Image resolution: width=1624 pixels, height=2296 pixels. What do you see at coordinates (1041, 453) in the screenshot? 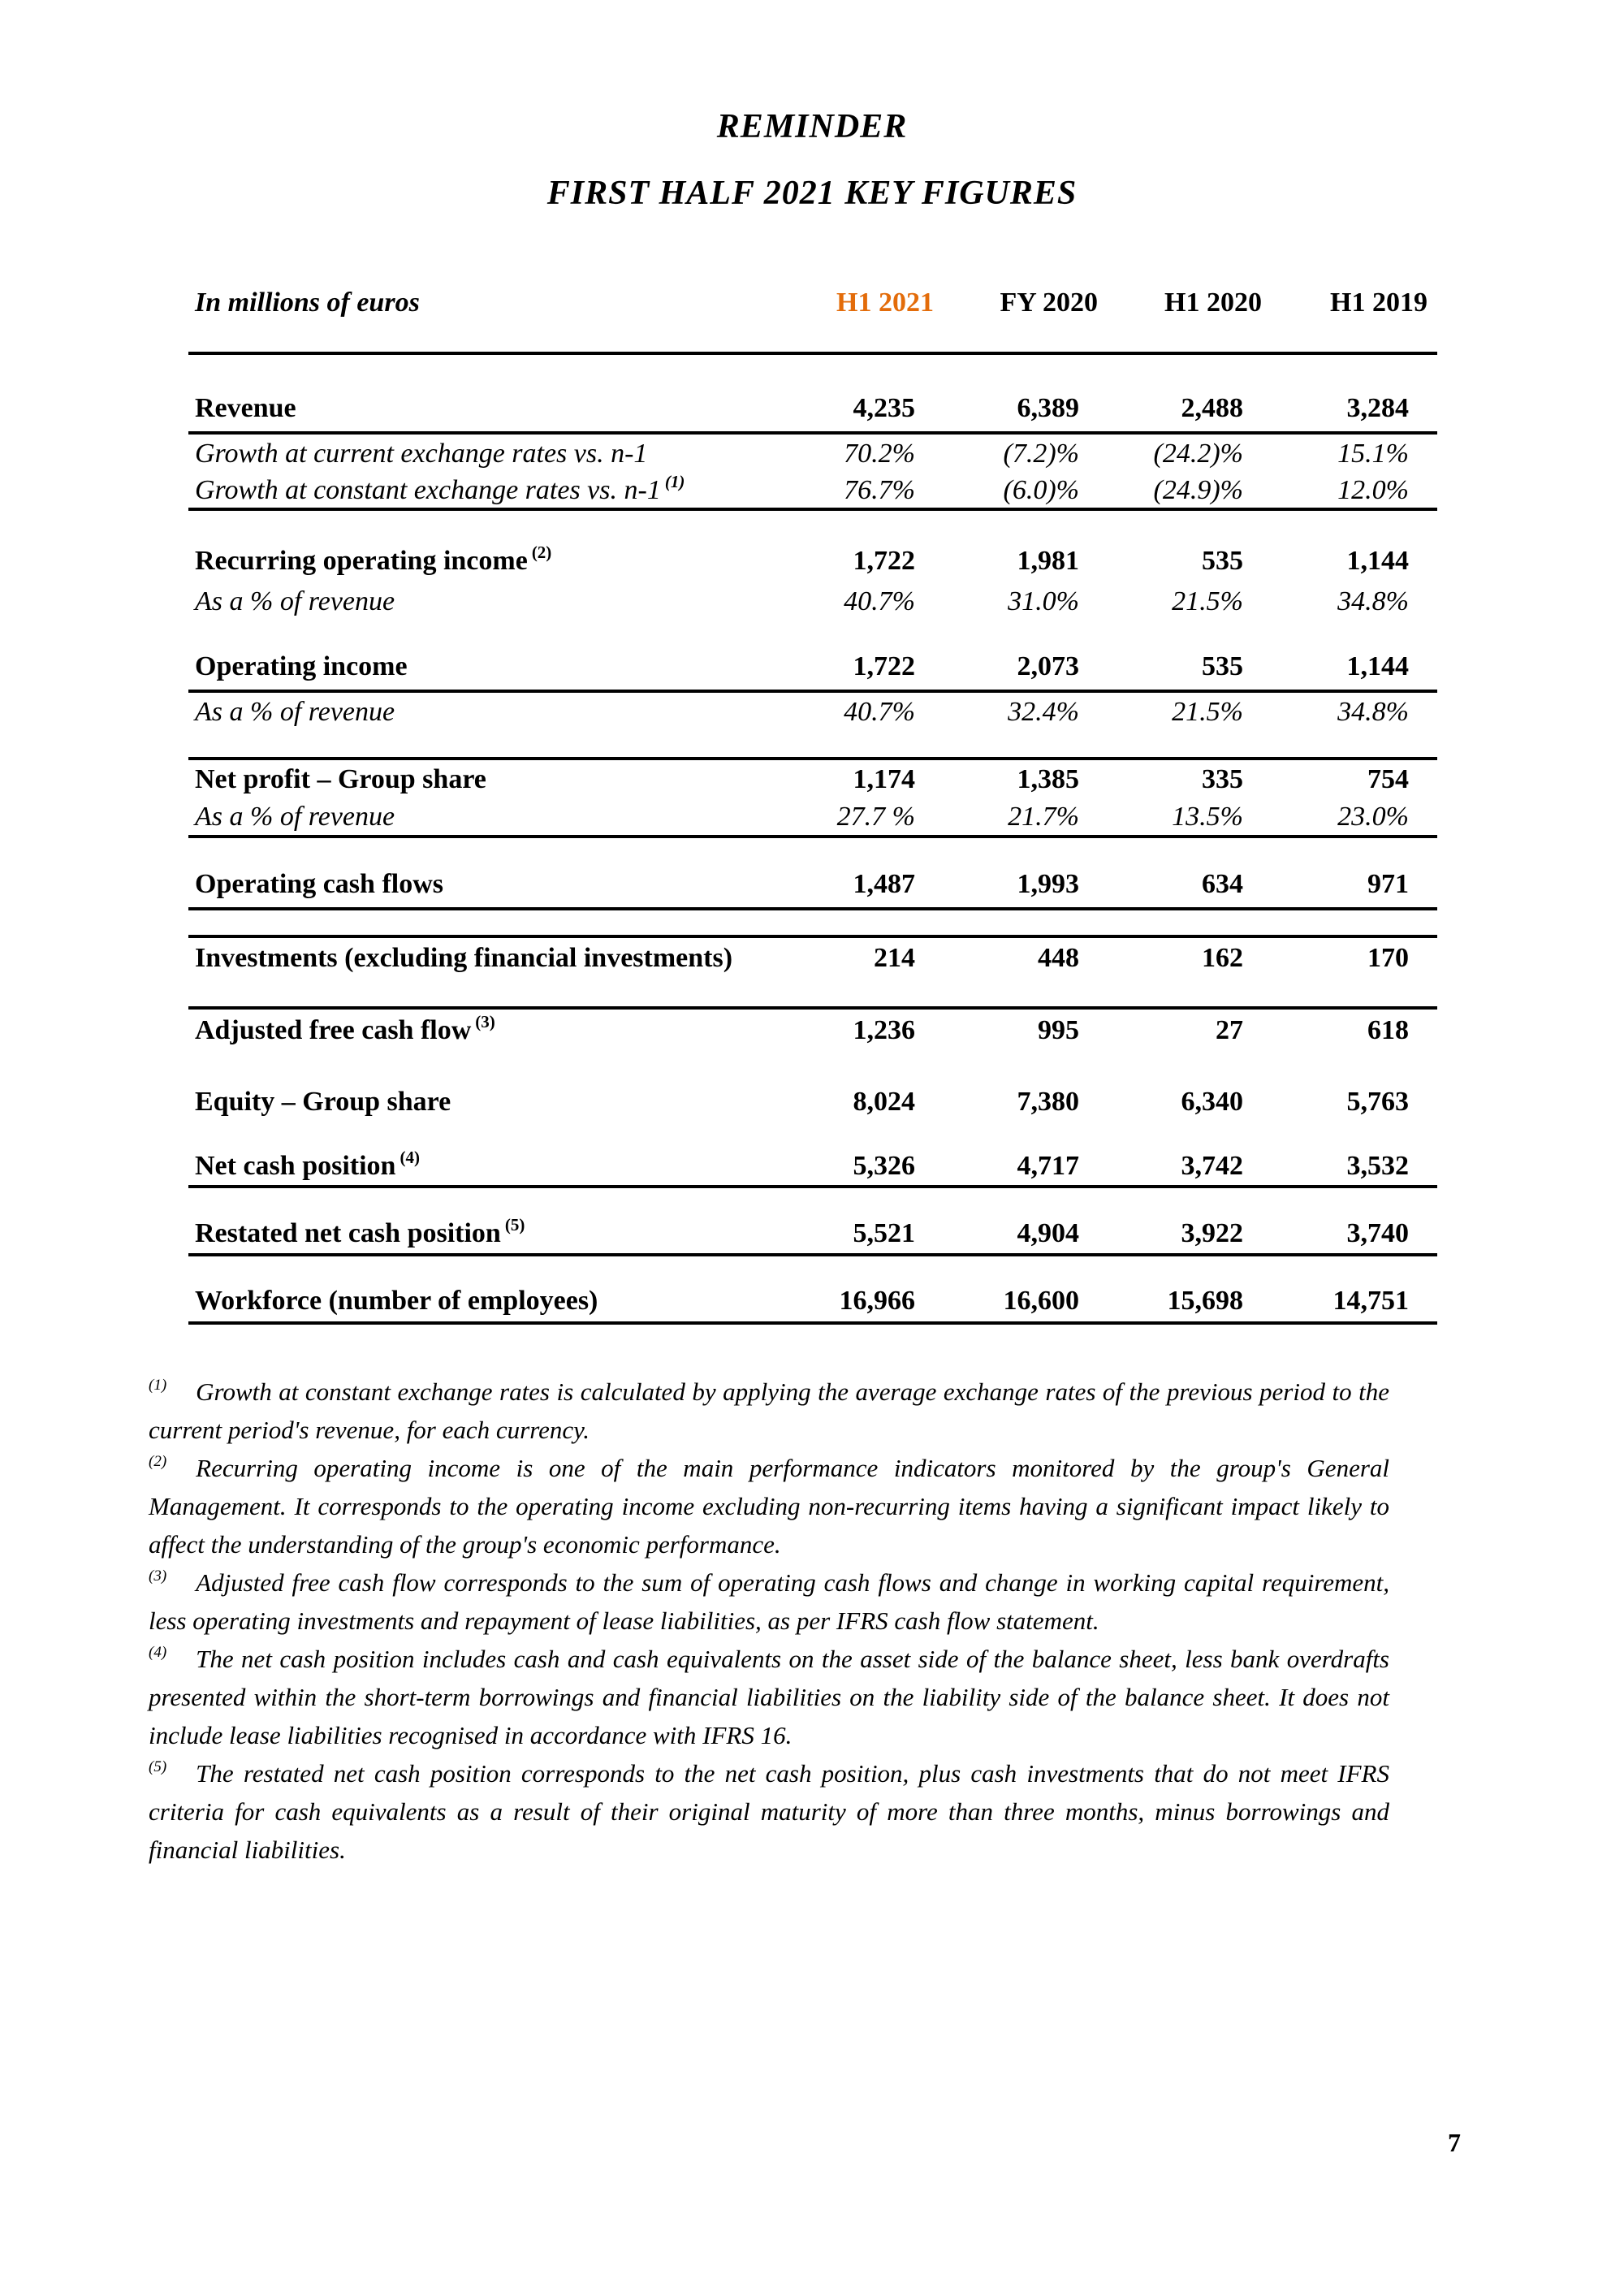
I see `cell-fy-2020: (7.2)%` at bounding box center [1041, 453].